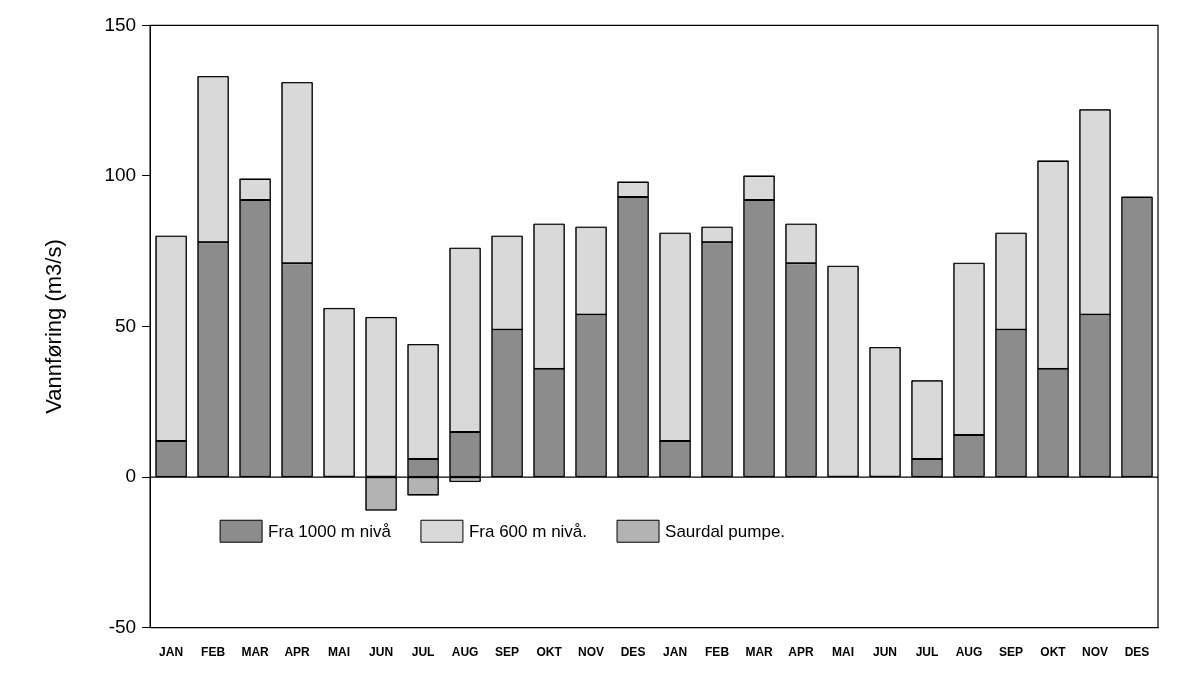 The width and height of the screenshot is (1182, 686). What do you see at coordinates (330, 531) in the screenshot?
I see `legend-label: Fra 1000 m nivå` at bounding box center [330, 531].